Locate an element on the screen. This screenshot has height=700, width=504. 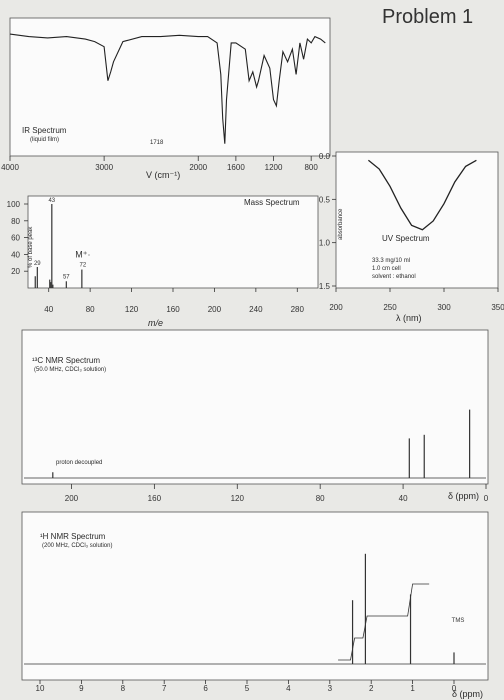
h1-x-tick-label: 6 is located at coordinates (205, 688).